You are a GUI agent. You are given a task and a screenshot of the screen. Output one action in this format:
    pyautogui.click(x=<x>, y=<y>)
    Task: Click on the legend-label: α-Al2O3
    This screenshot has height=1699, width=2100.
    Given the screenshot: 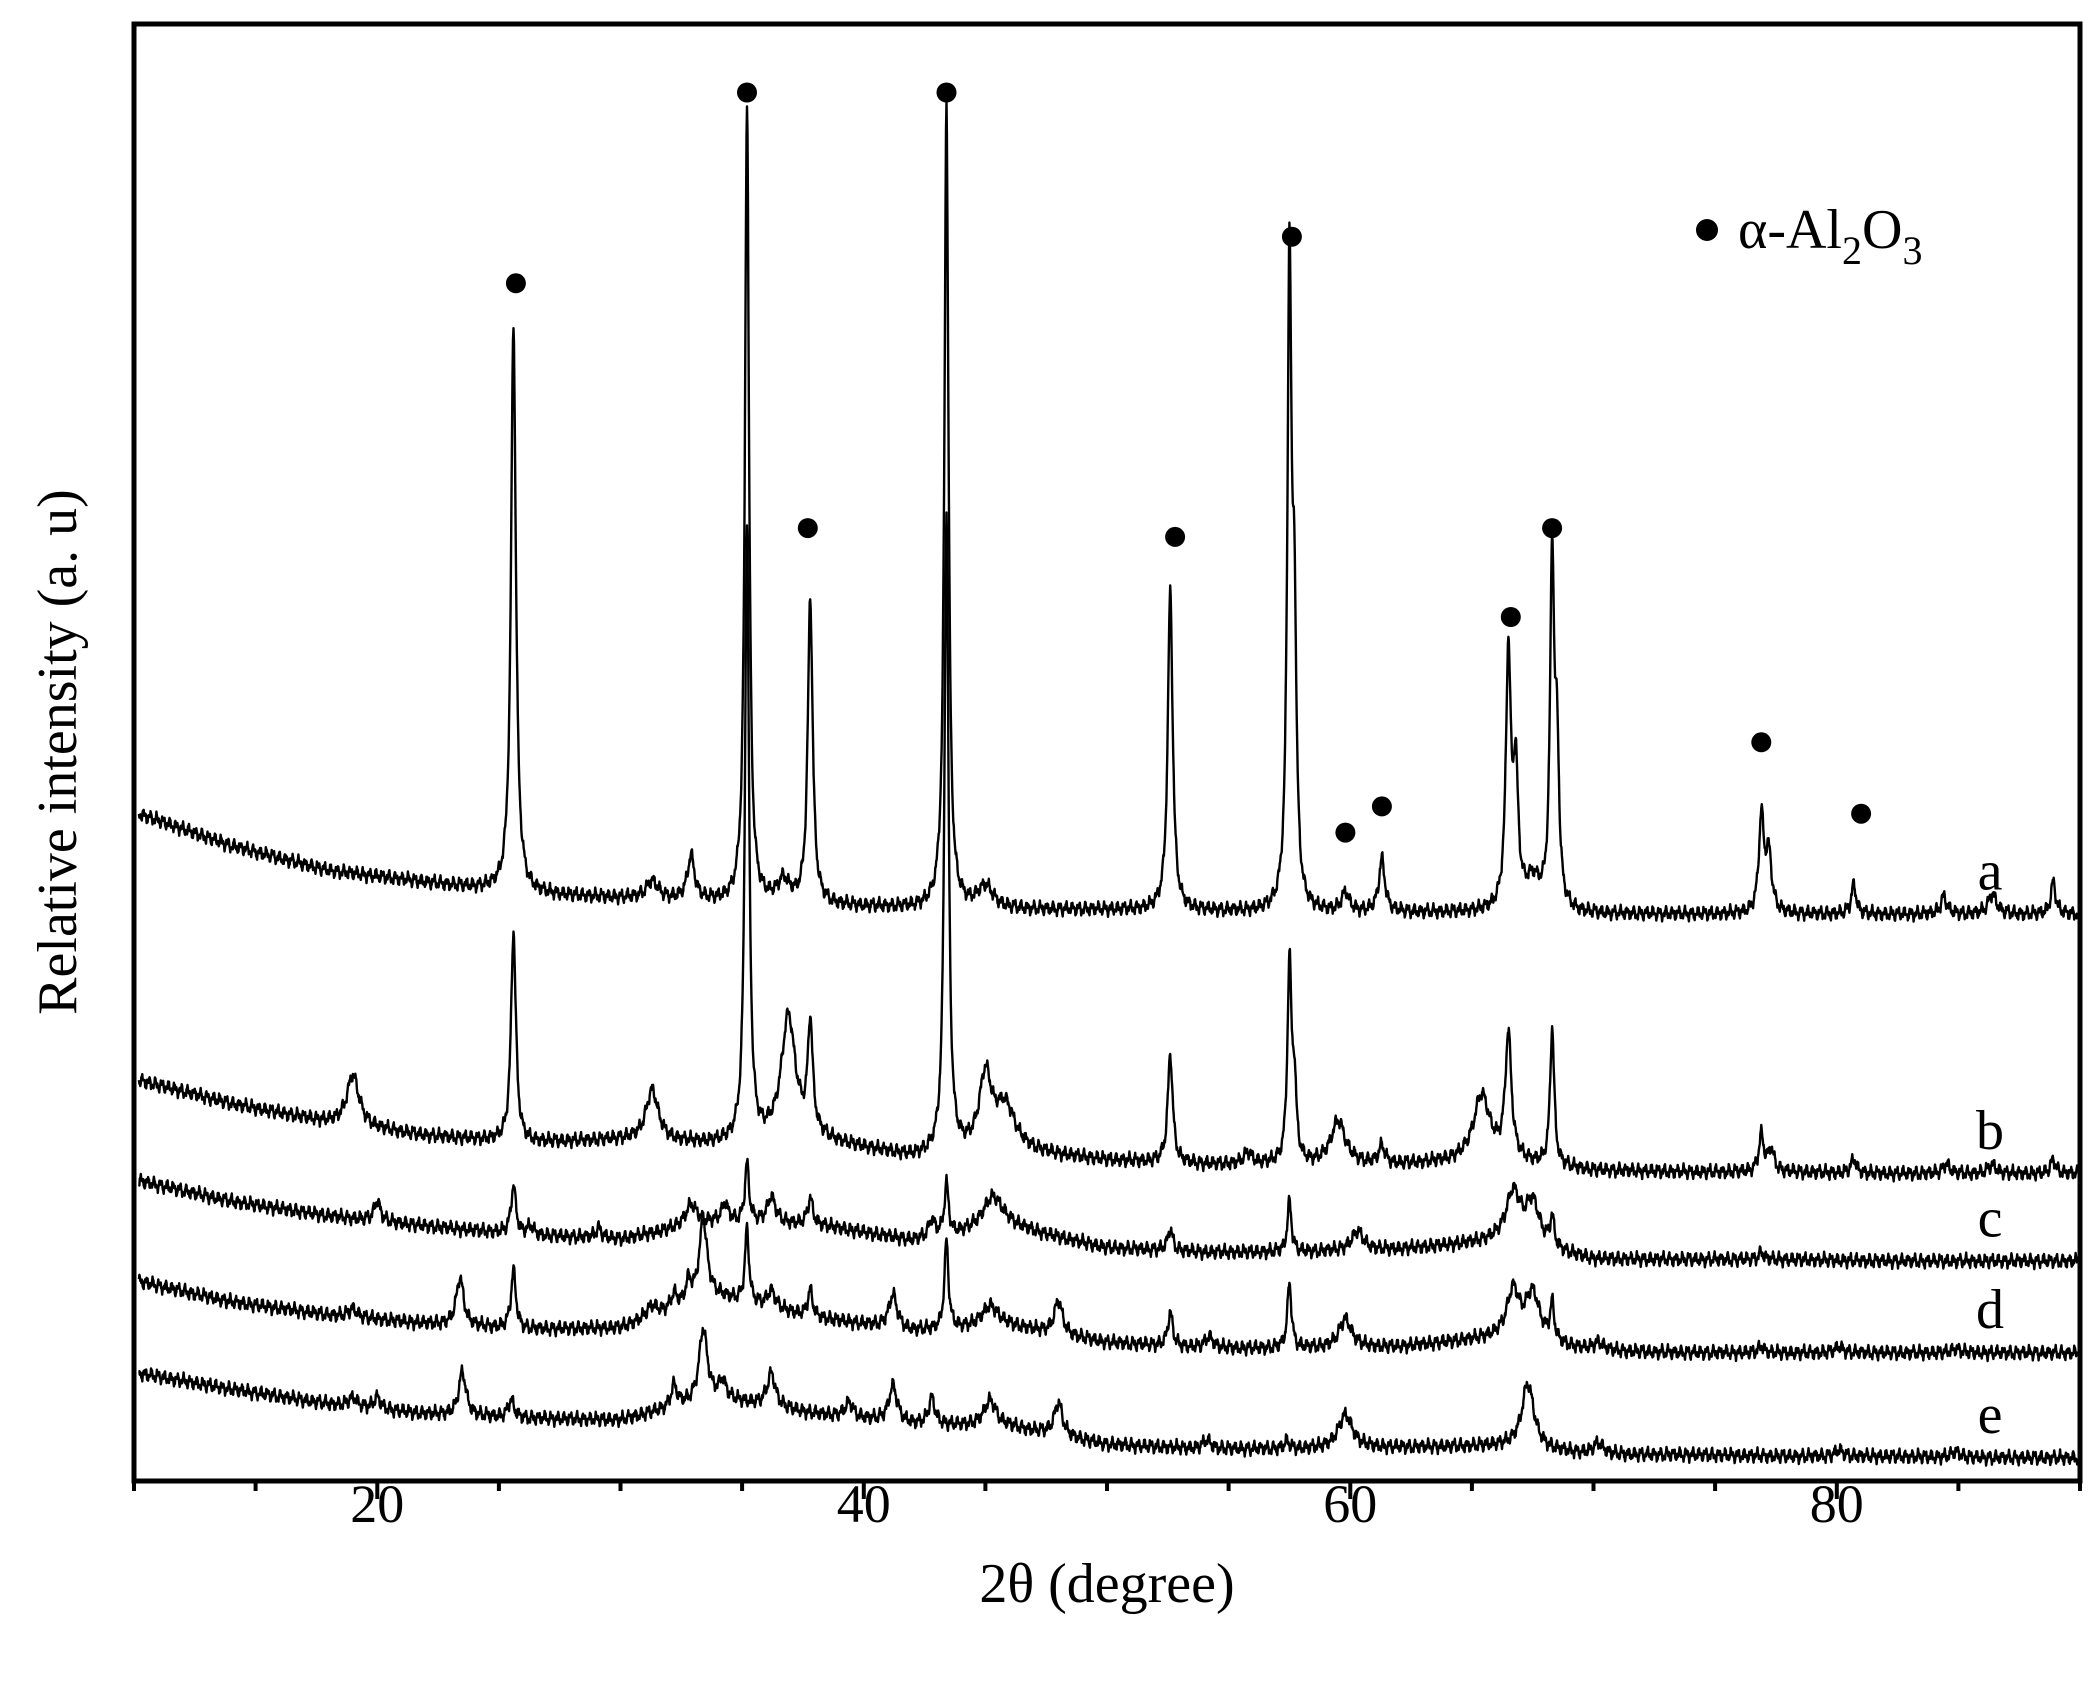 What is the action you would take?
    pyautogui.click(x=1830, y=236)
    